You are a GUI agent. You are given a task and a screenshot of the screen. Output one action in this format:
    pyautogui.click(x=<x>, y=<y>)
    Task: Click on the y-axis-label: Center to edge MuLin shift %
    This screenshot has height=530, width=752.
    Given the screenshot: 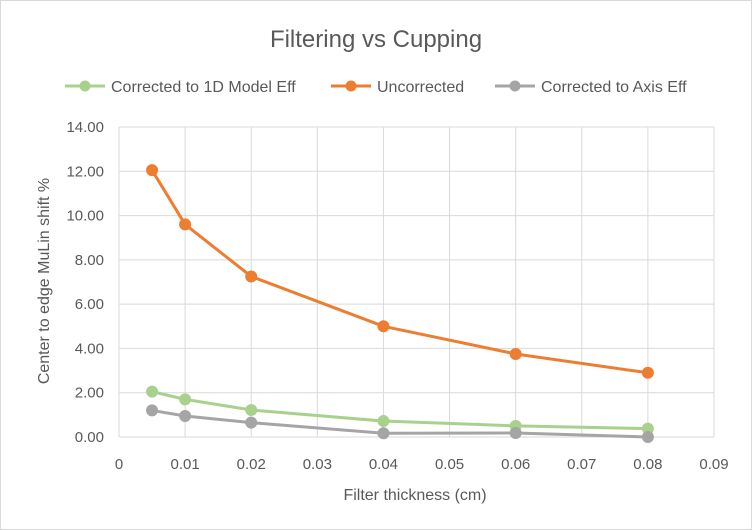 What is the action you would take?
    pyautogui.click(x=44, y=281)
    